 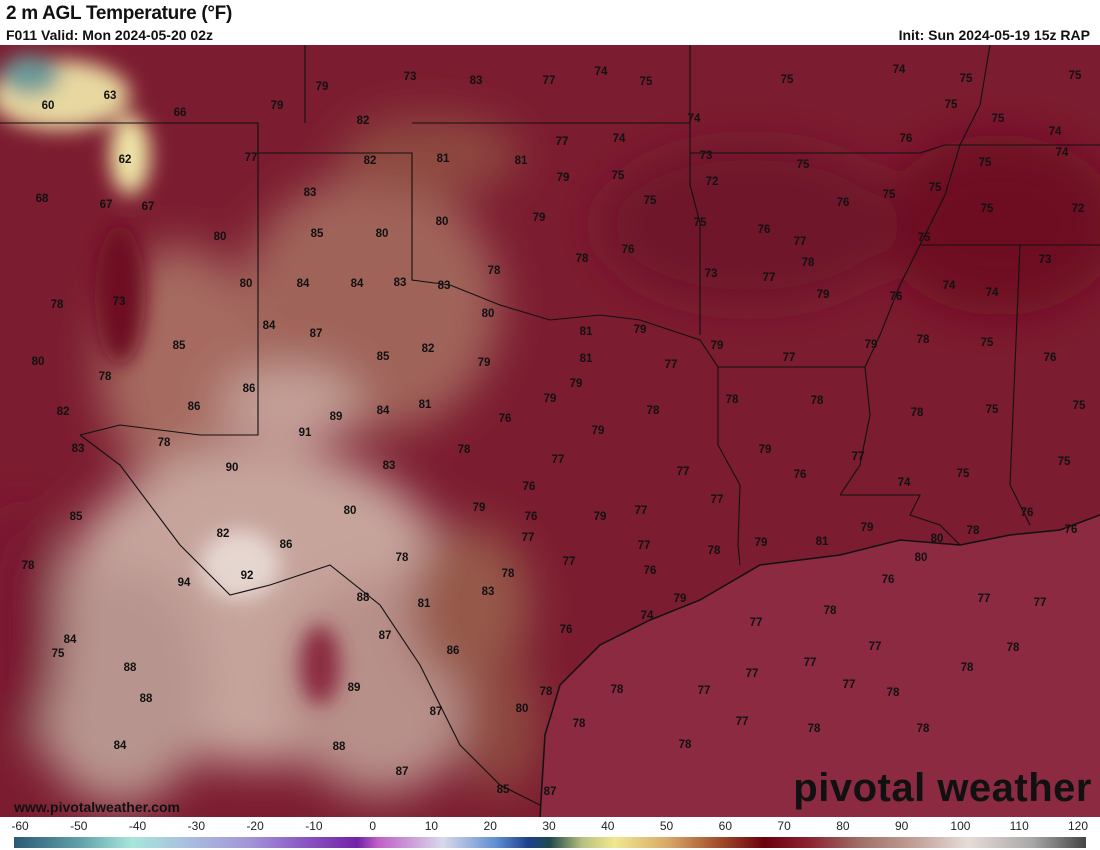 I want to click on station-temperature: 72, so click(x=1078, y=209).